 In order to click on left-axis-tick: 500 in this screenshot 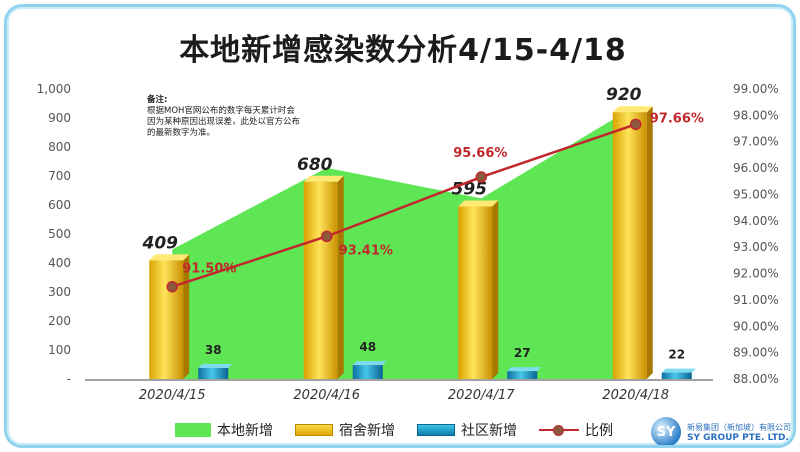, I will do `click(59, 234)`.